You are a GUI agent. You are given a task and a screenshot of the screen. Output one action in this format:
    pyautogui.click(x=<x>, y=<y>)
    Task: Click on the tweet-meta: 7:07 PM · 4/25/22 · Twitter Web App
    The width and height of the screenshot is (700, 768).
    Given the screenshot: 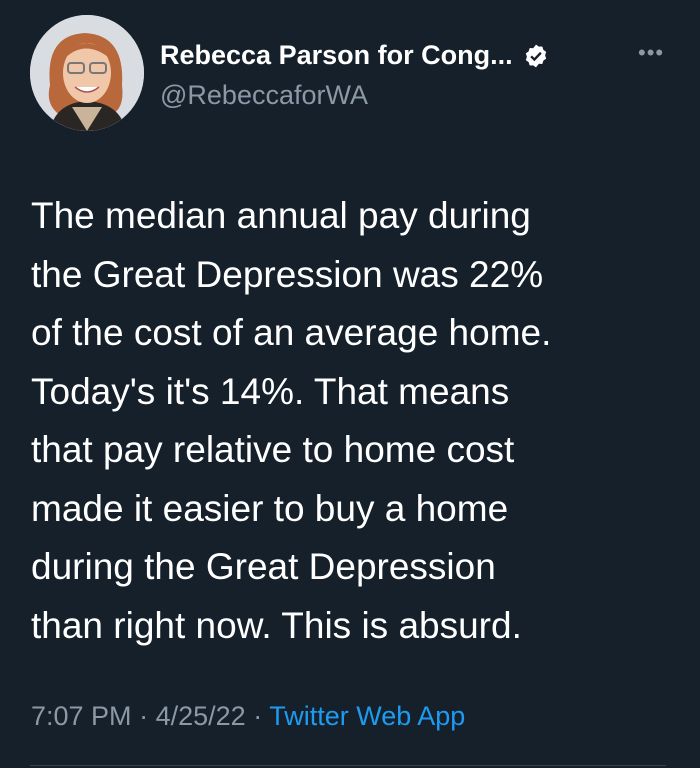 What is the action you would take?
    pyautogui.click(x=248, y=716)
    